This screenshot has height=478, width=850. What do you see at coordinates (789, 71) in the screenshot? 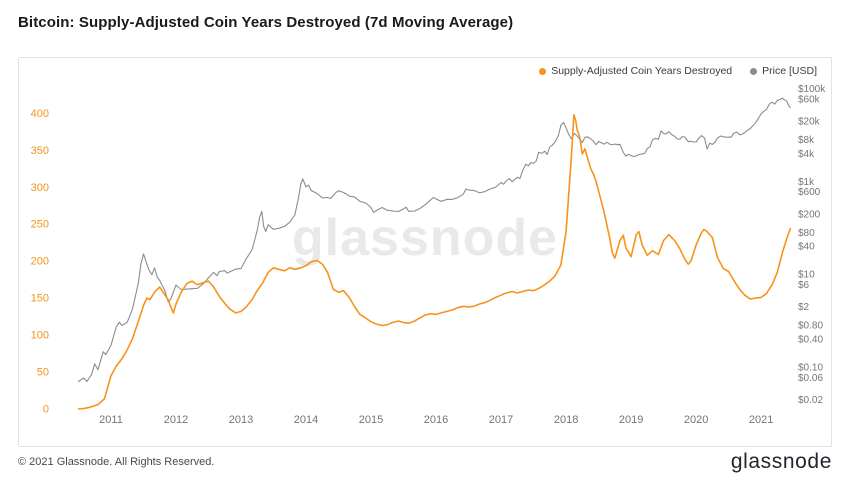
I see `legend-label: Price [USD]` at bounding box center [789, 71].